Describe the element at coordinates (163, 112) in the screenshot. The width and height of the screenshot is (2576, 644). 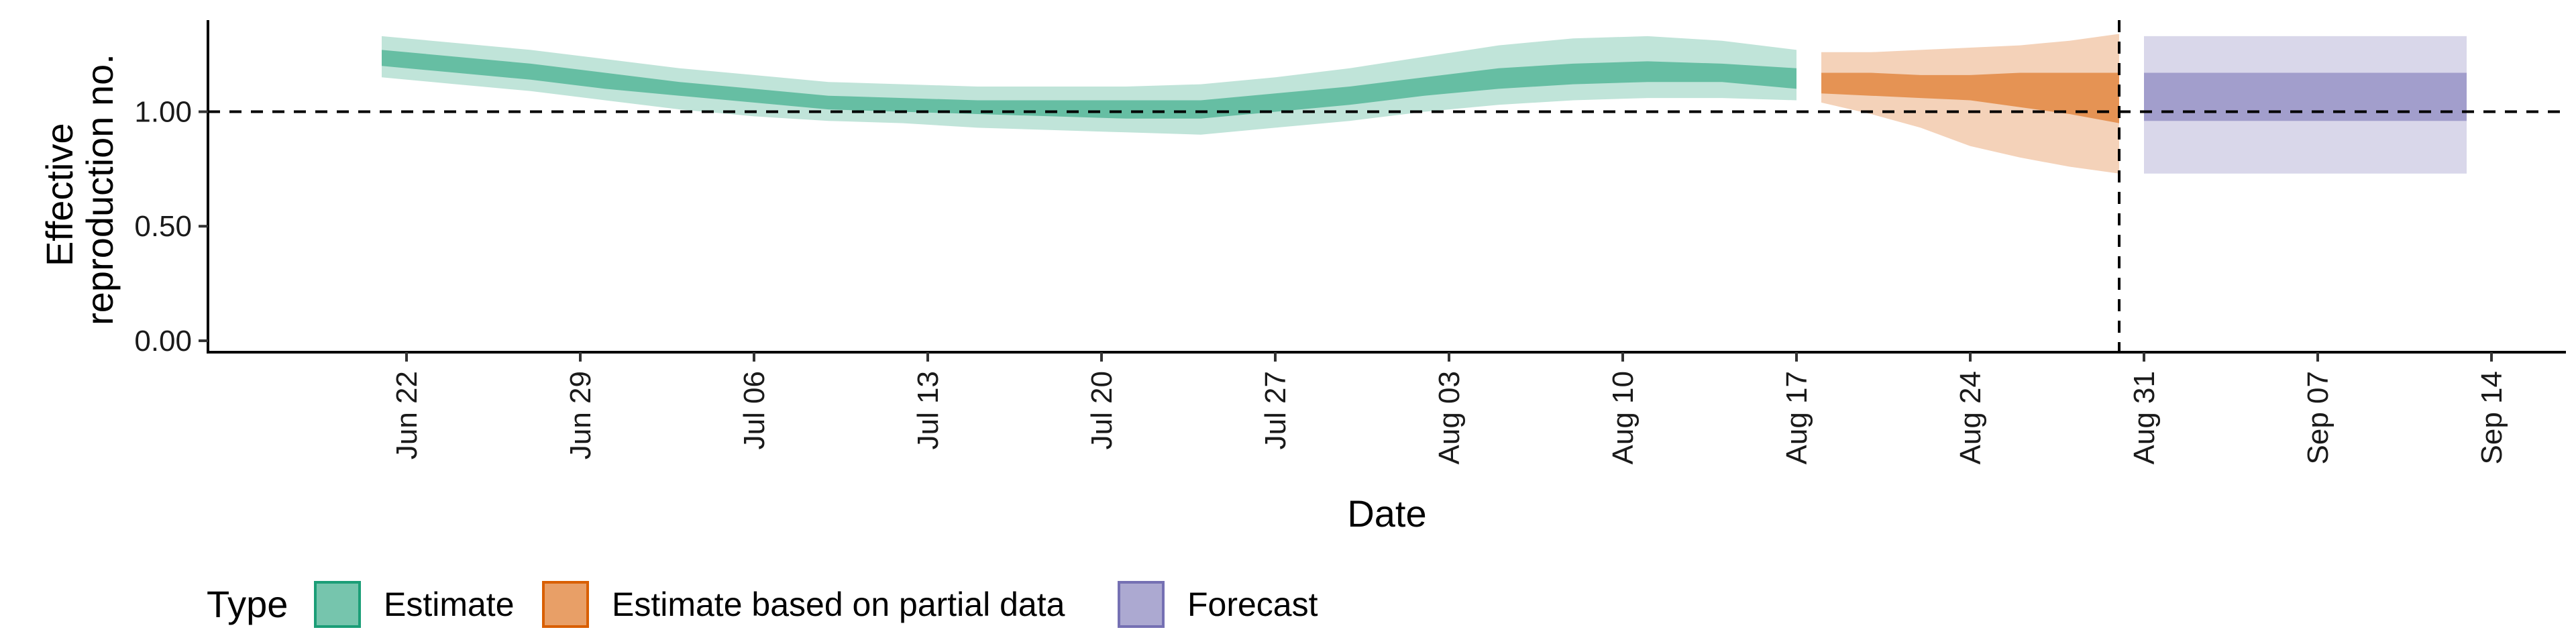
I see `y-tick-label: 1.00` at that location.